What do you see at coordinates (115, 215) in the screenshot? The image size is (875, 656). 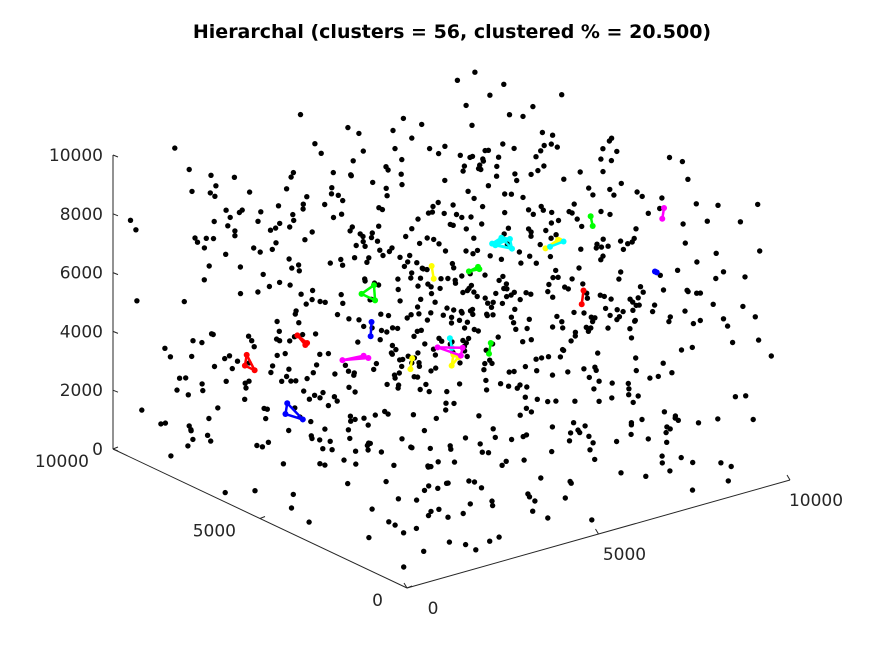 I see `z-tick-mark` at bounding box center [115, 215].